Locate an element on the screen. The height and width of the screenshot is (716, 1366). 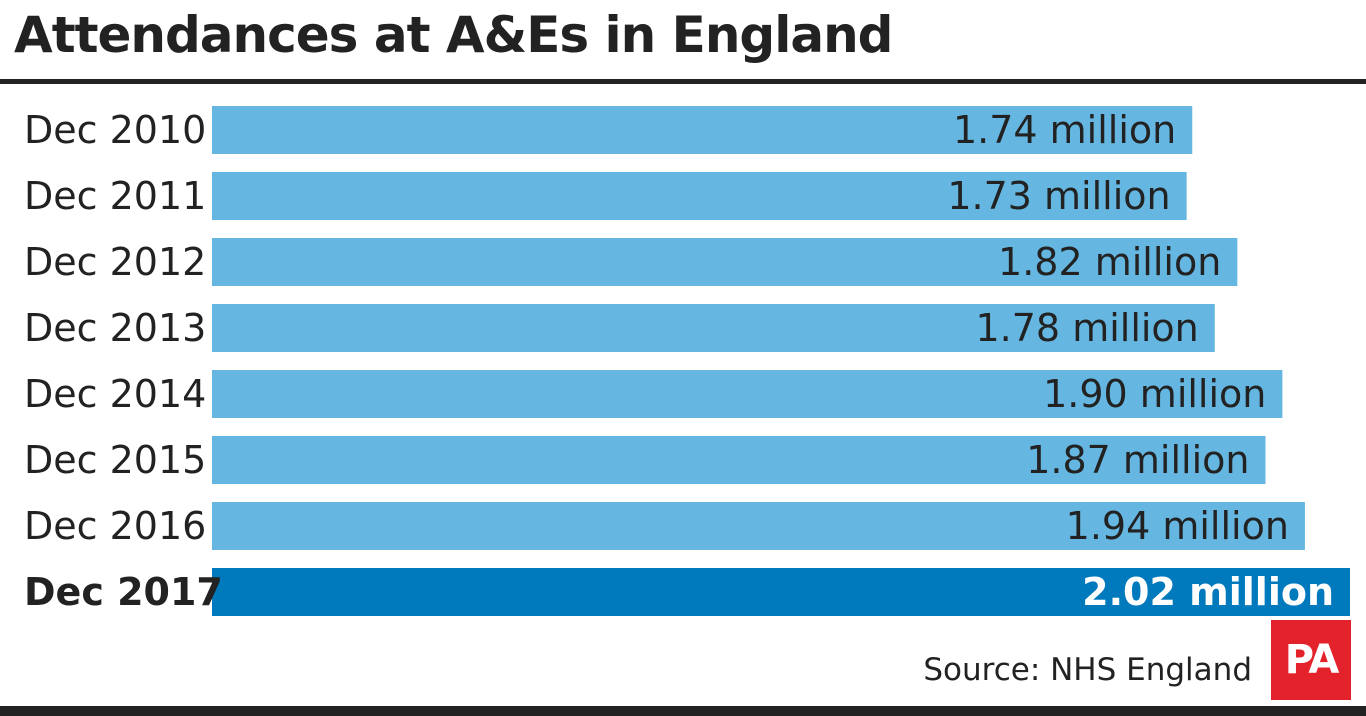
value-label-dec-2015: 1.87 million is located at coordinates (1137, 460).